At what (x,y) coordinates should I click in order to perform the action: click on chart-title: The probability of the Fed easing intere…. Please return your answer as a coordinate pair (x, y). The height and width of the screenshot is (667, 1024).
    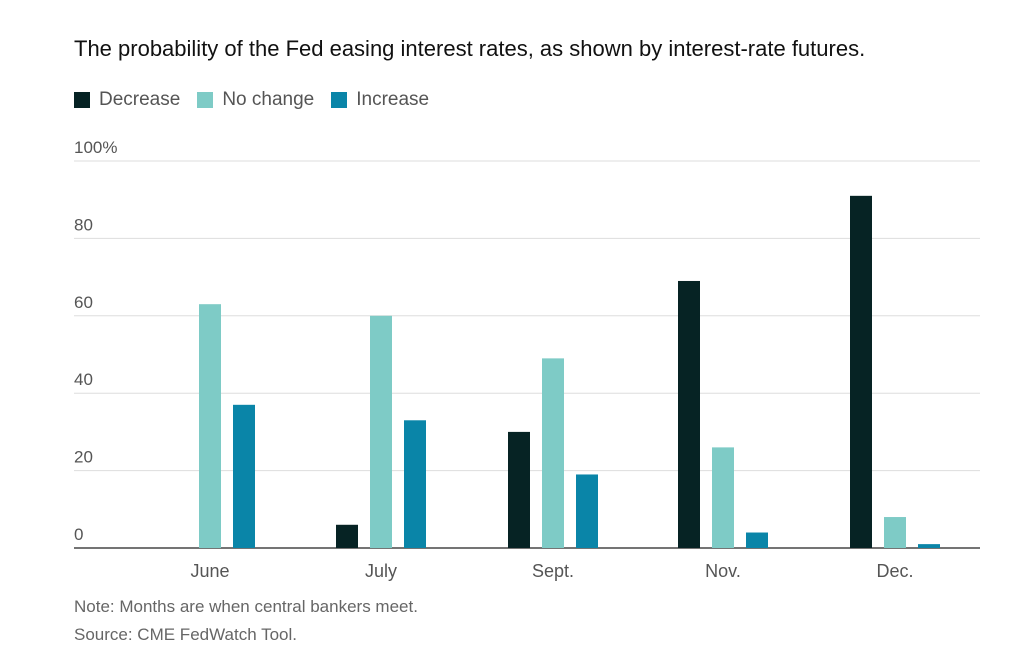
    Looking at the image, I should click on (470, 48).